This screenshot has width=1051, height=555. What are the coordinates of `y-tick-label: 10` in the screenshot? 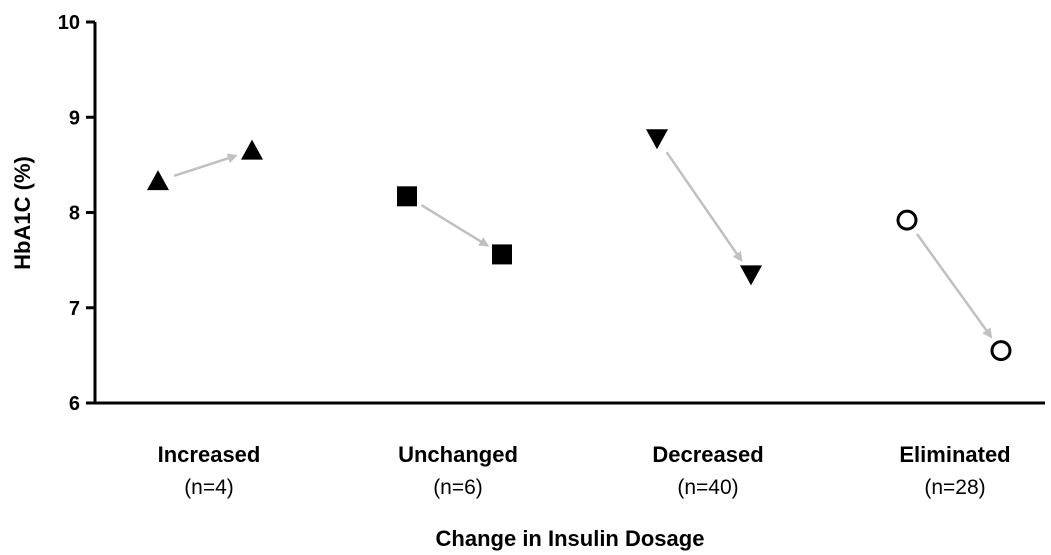 It's located at (69, 23).